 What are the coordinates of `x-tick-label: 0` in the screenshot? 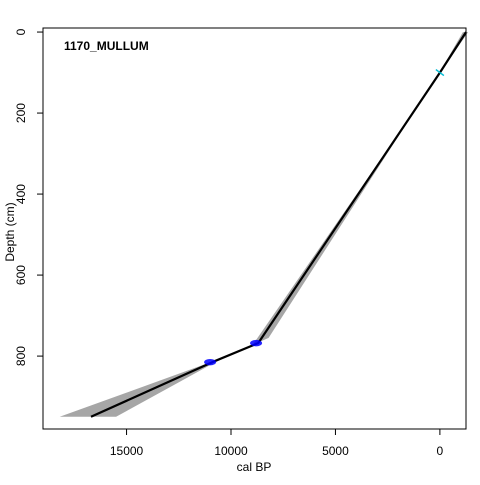 It's located at (440, 451).